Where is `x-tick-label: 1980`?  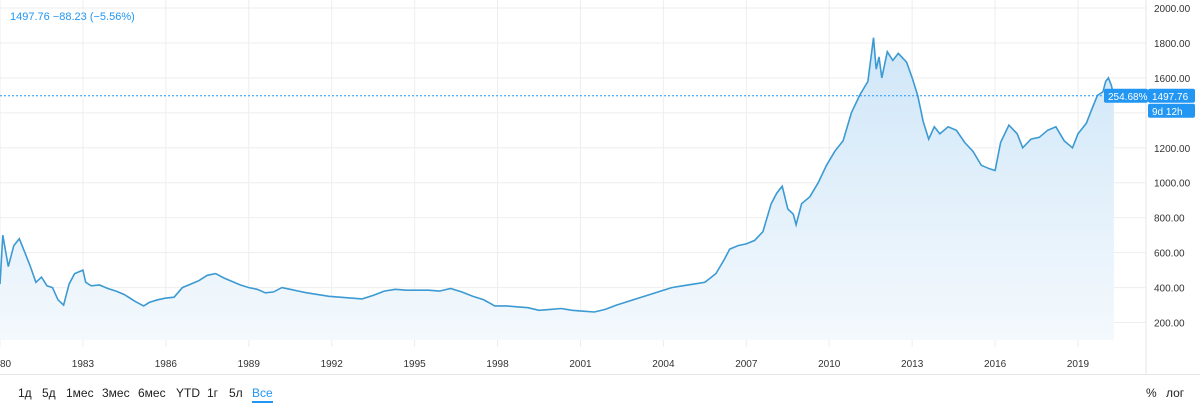 x-tick-label: 1980 is located at coordinates (6, 364).